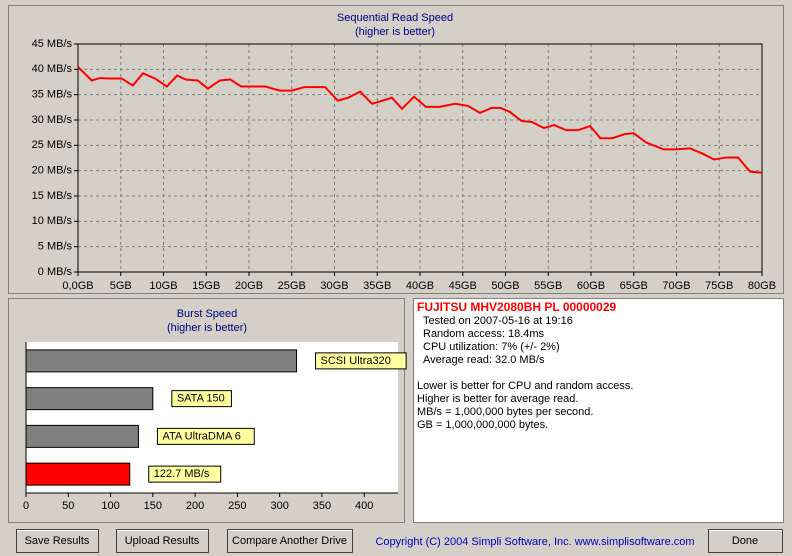  What do you see at coordinates (121, 286) in the screenshot?
I see `x-tick-label: 5GB` at bounding box center [121, 286].